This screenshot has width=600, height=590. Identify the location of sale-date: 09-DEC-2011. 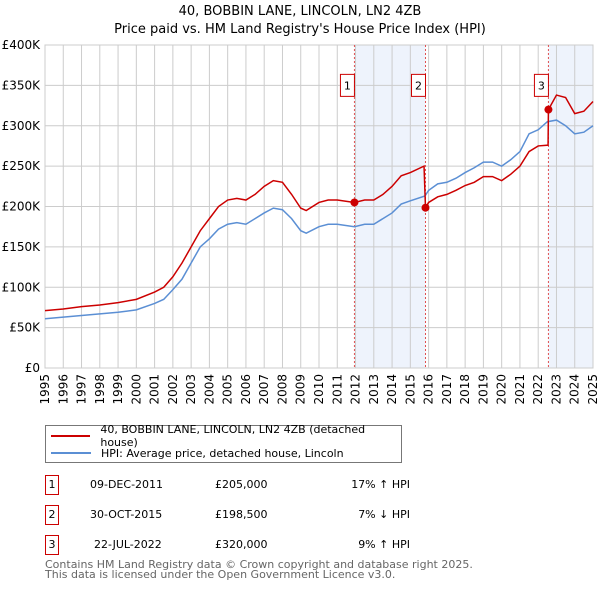
(127, 484).